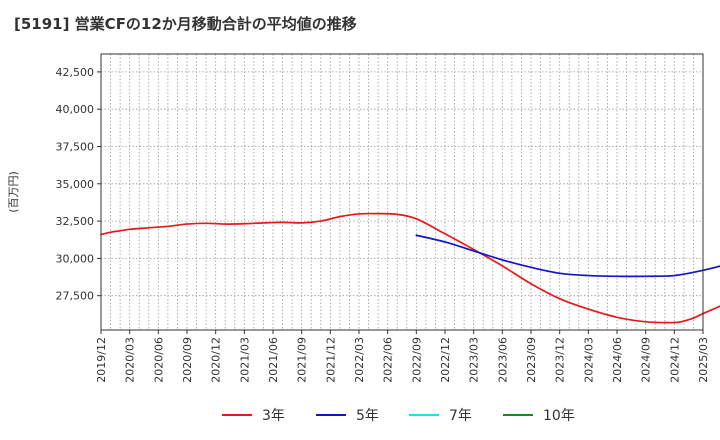 Image resolution: width=720 pixels, height=440 pixels. Describe the element at coordinates (185, 24) in the screenshot. I see `chart-title: [5191] 営業CFの12か月移動合計の平均値の推移` at that location.